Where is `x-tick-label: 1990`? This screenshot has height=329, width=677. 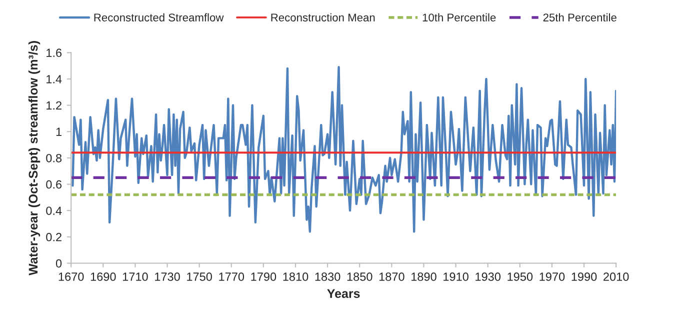
x-tick-label: 1990 is located at coordinates (584, 276).